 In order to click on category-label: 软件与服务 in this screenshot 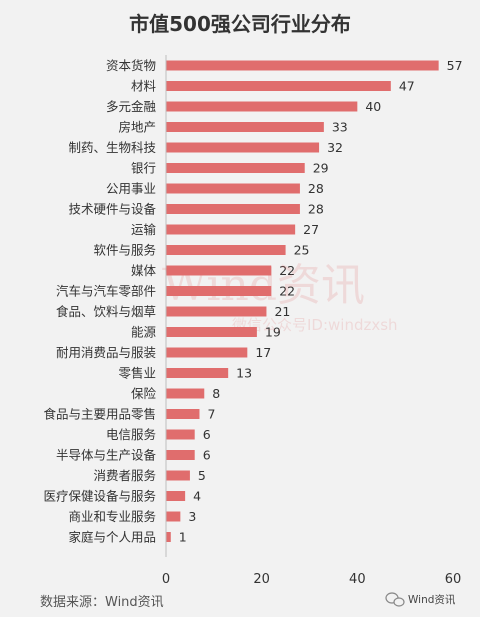, I will do `click(124, 250)`.